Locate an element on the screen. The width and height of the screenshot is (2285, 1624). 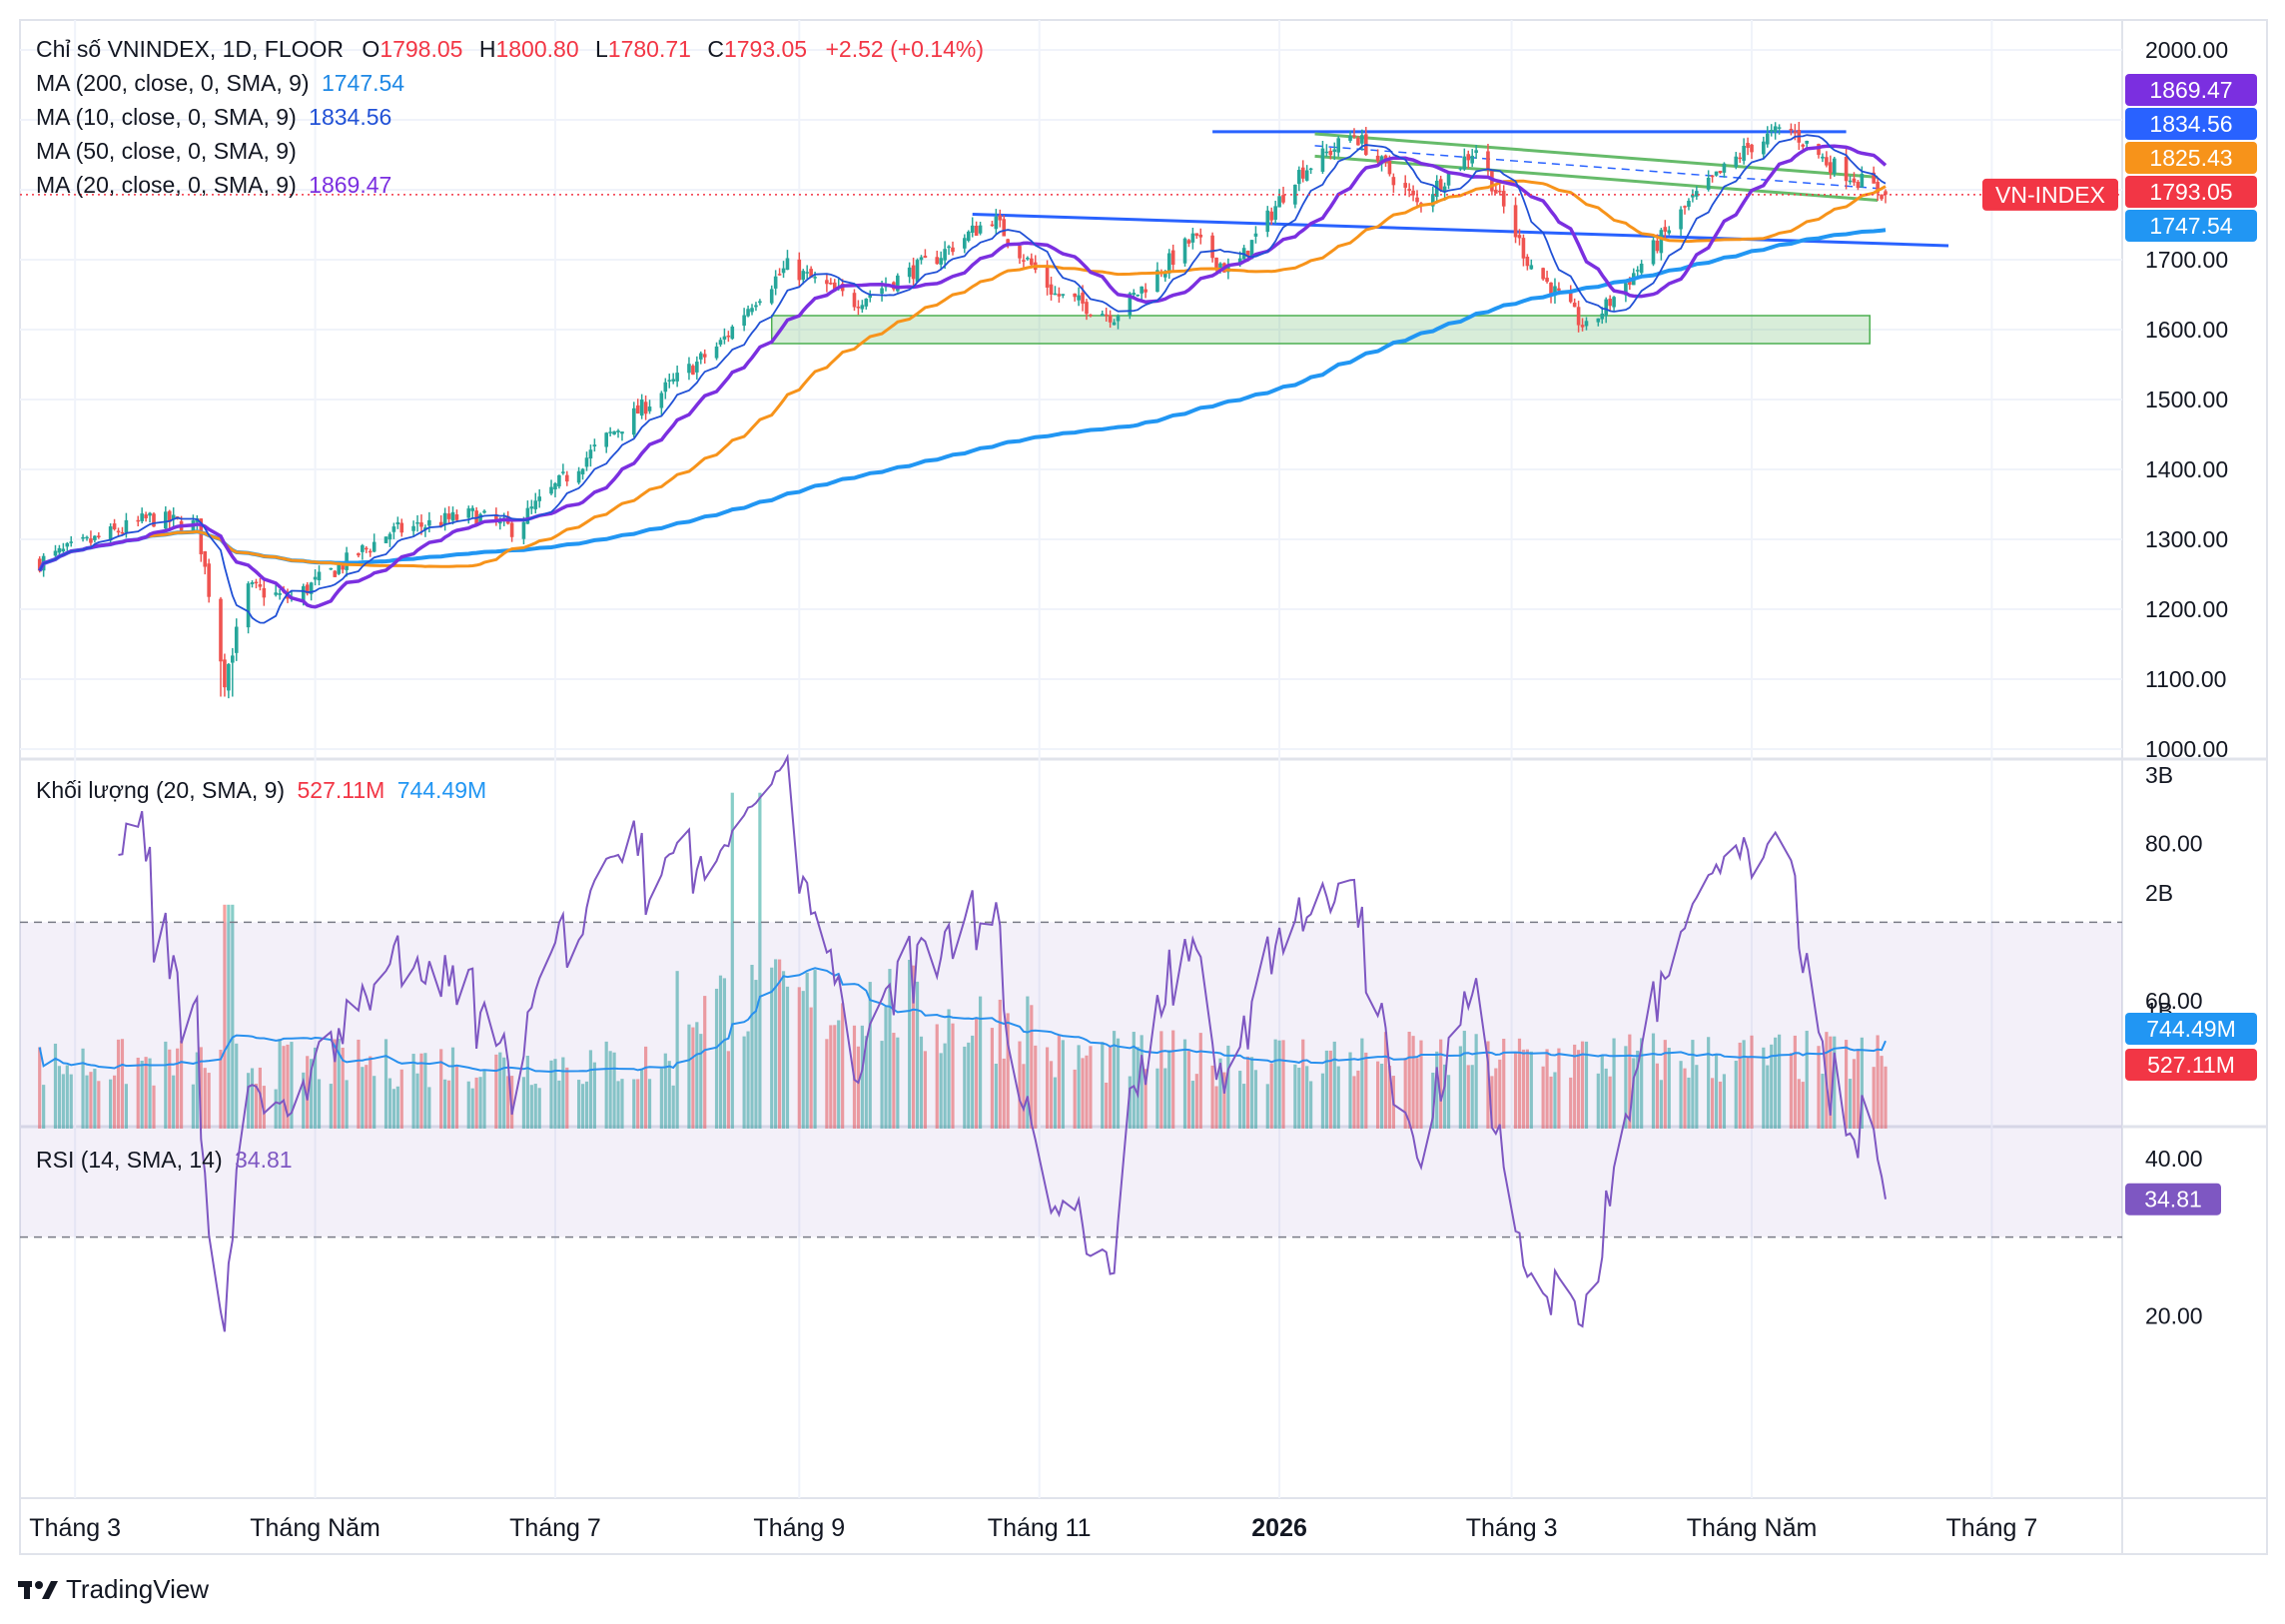
volume-legend: Khối lượng (20, SMA, 9) 527.11M 744.49M is located at coordinates (261, 790).